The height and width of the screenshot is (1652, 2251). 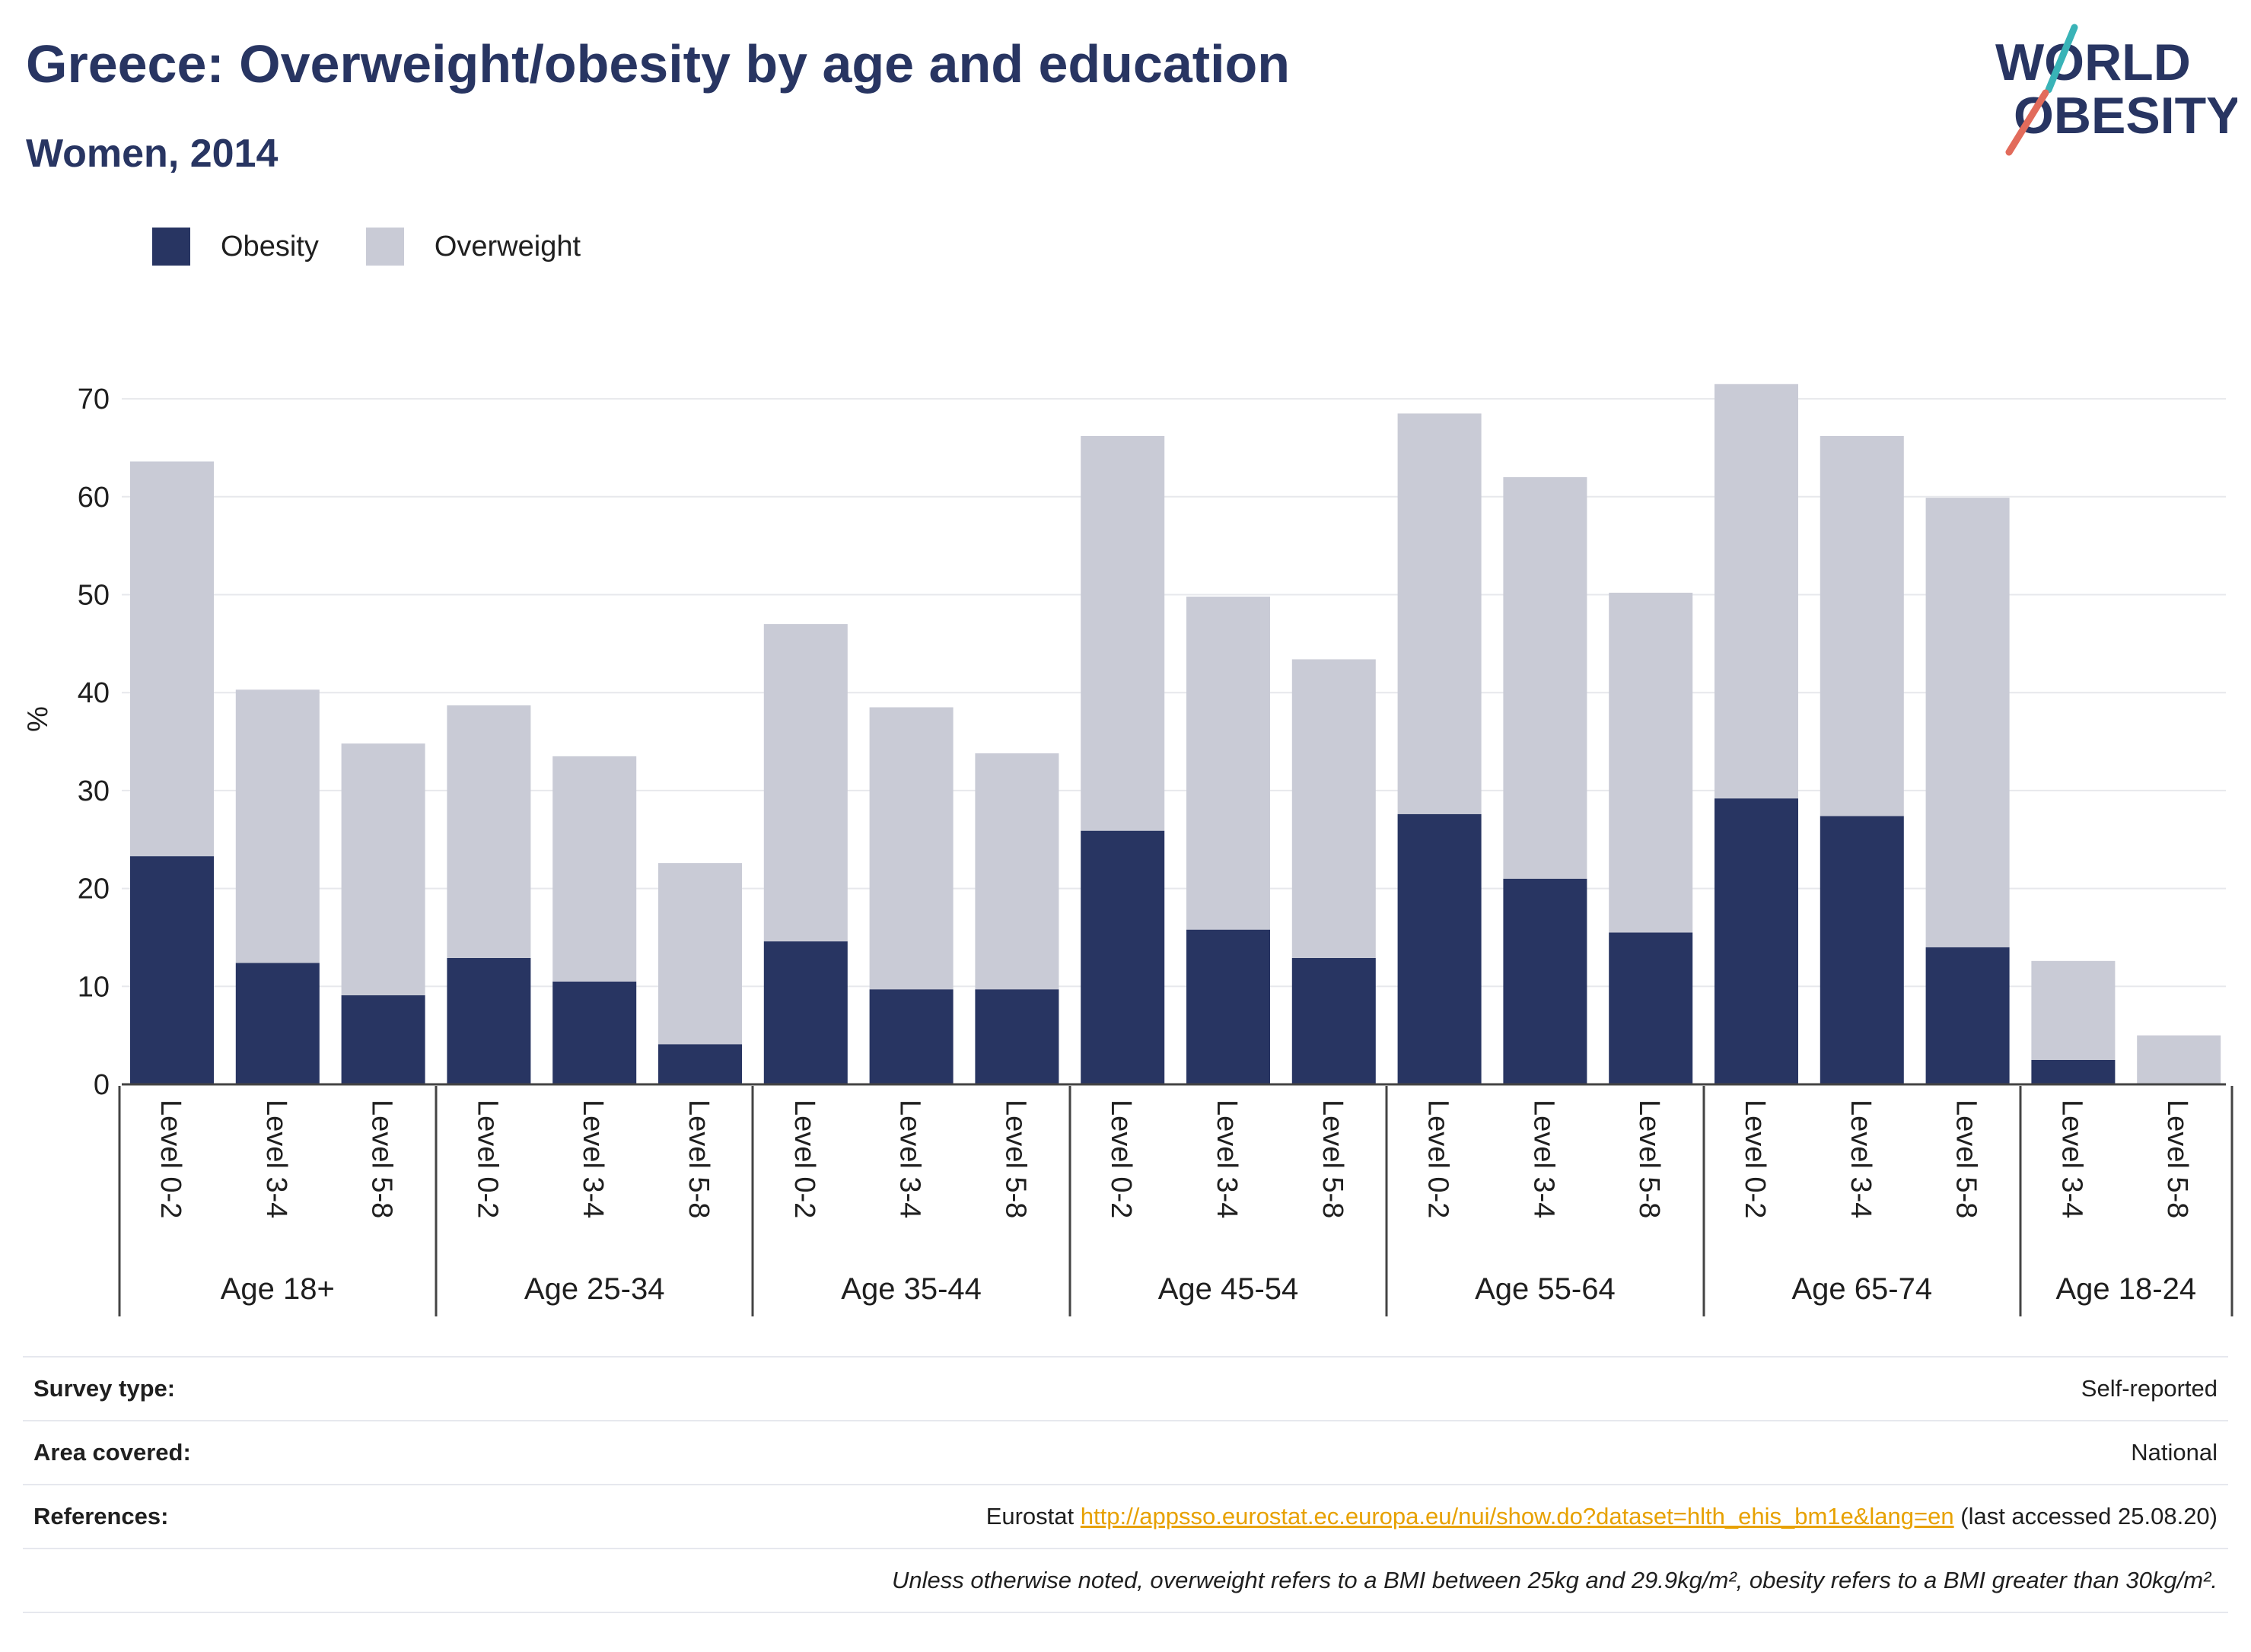 I want to click on y-tick-label: 40, so click(x=94, y=693).